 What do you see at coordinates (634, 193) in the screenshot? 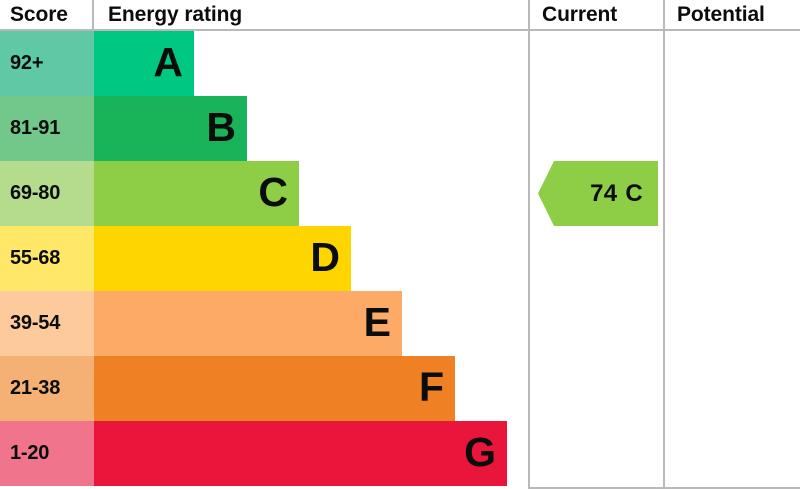
I see `current-rating-band: C` at bounding box center [634, 193].